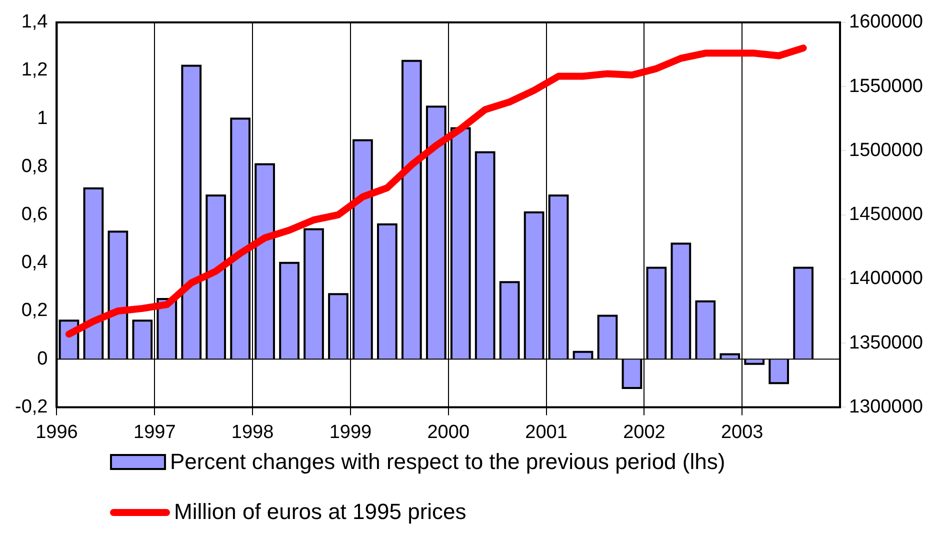 The height and width of the screenshot is (539, 944). I want to click on y2-tick-label: 1350000, so click(886, 343).